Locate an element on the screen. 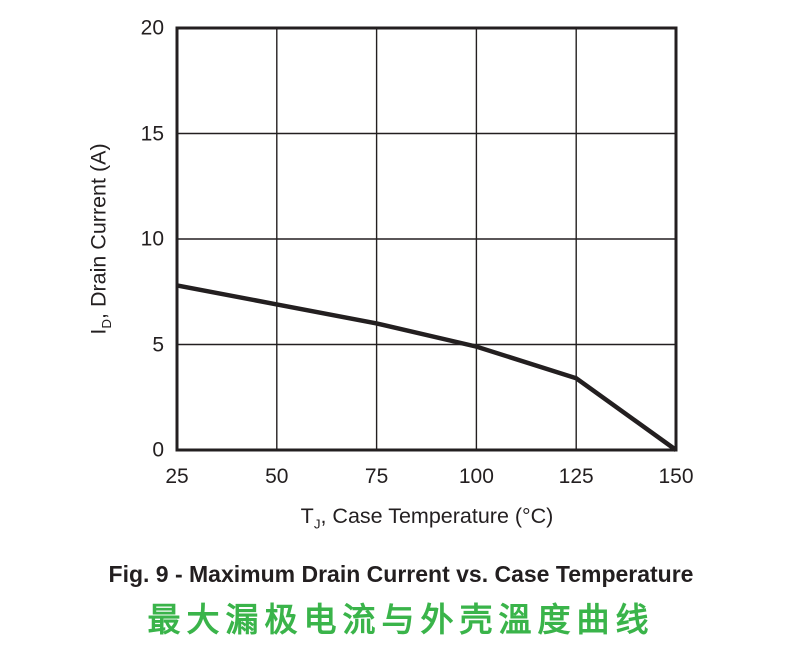  x-axis-label-text: , Case Temperature (°C) is located at coordinates (437, 516).